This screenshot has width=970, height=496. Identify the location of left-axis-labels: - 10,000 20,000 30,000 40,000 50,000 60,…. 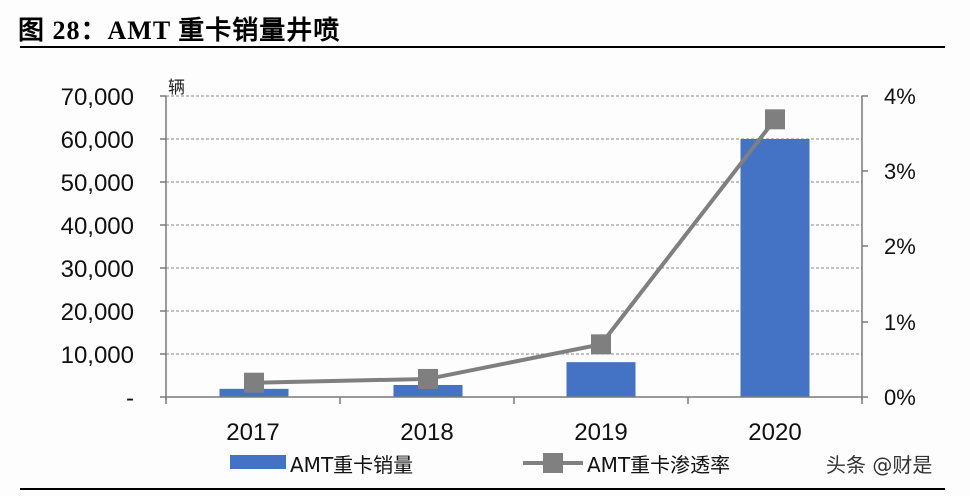
(97, 248).